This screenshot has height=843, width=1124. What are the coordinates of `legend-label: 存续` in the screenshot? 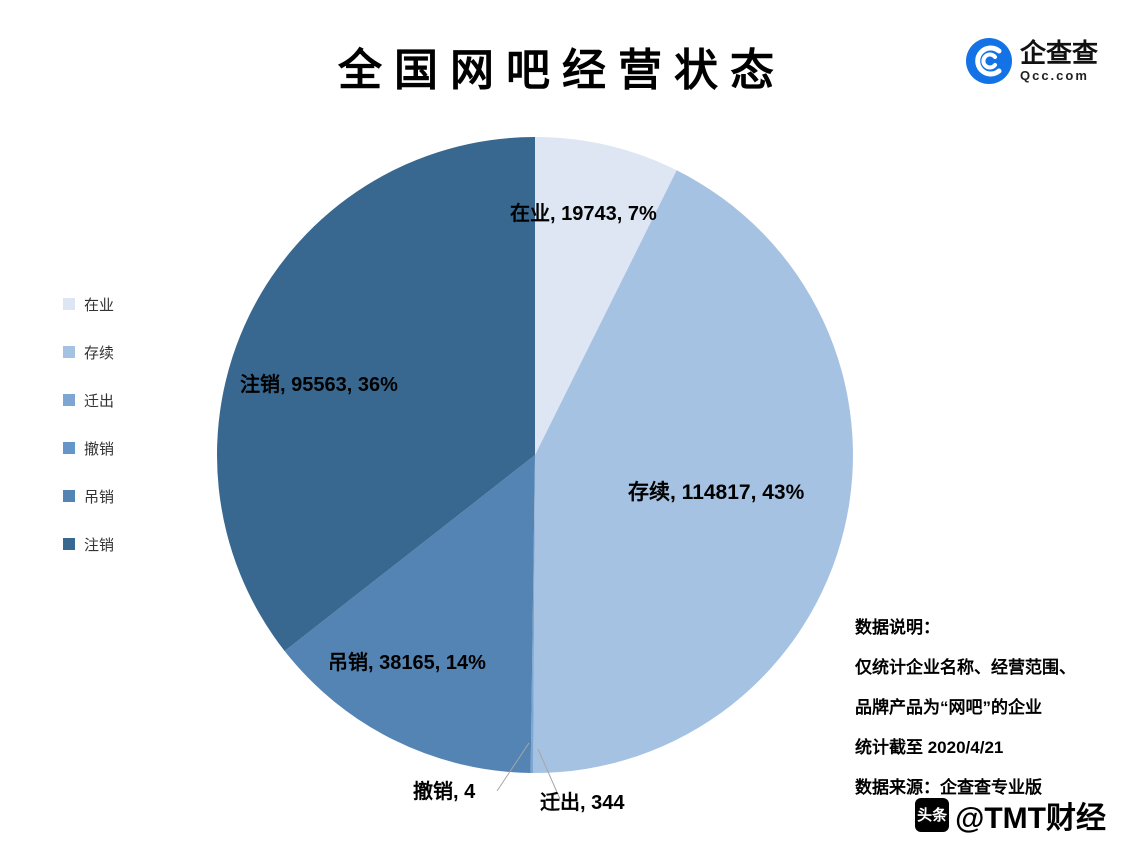 It's located at (99, 353).